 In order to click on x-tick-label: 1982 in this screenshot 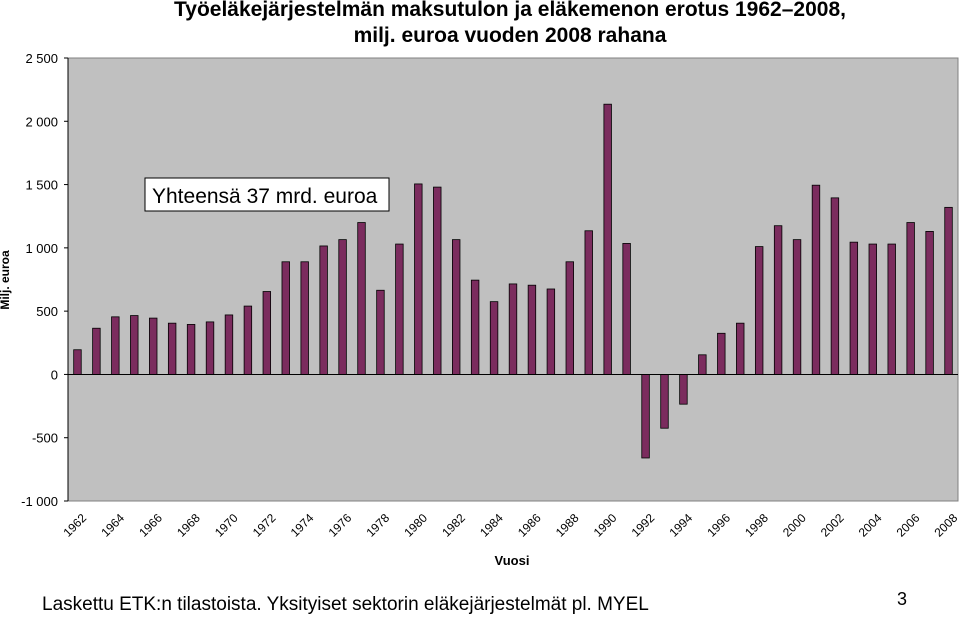, I will do `click(453, 525)`.